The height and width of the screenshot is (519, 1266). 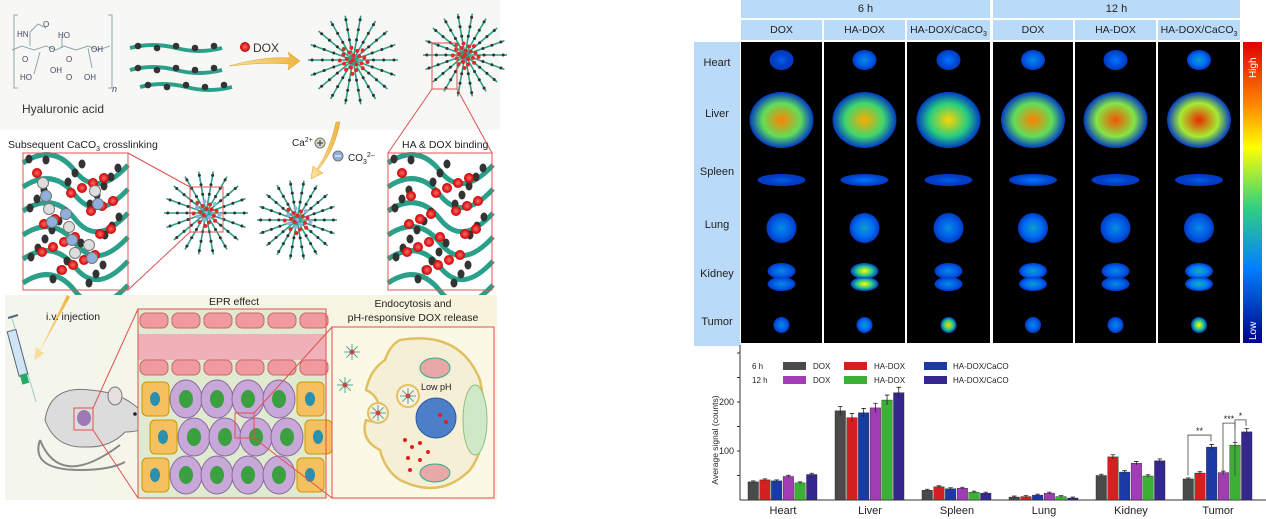 I want to click on zoom-region-marker, so click(x=83, y=419).